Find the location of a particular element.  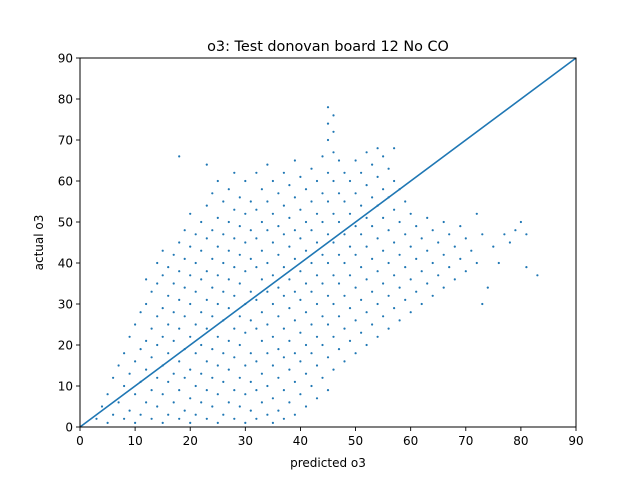

y-tick-label: 30 is located at coordinates (65, 305).